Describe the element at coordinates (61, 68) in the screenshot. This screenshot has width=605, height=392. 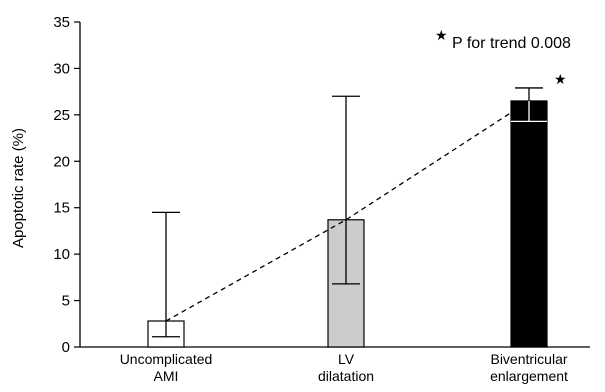
I see `y-tick-label: 30` at that location.